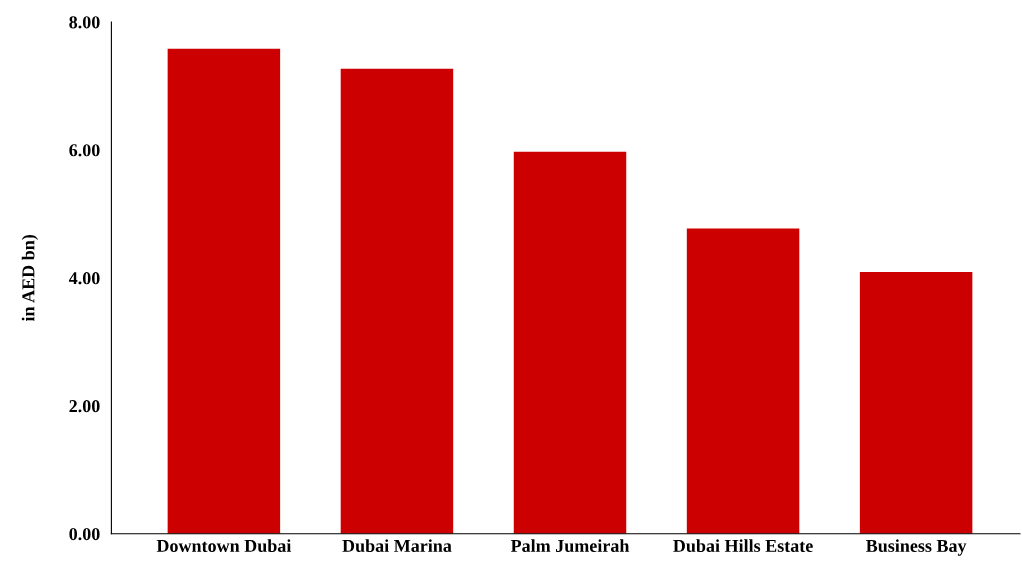  Describe the element at coordinates (224, 546) in the screenshot. I see `x-tick-label: Downtown Dubai` at that location.